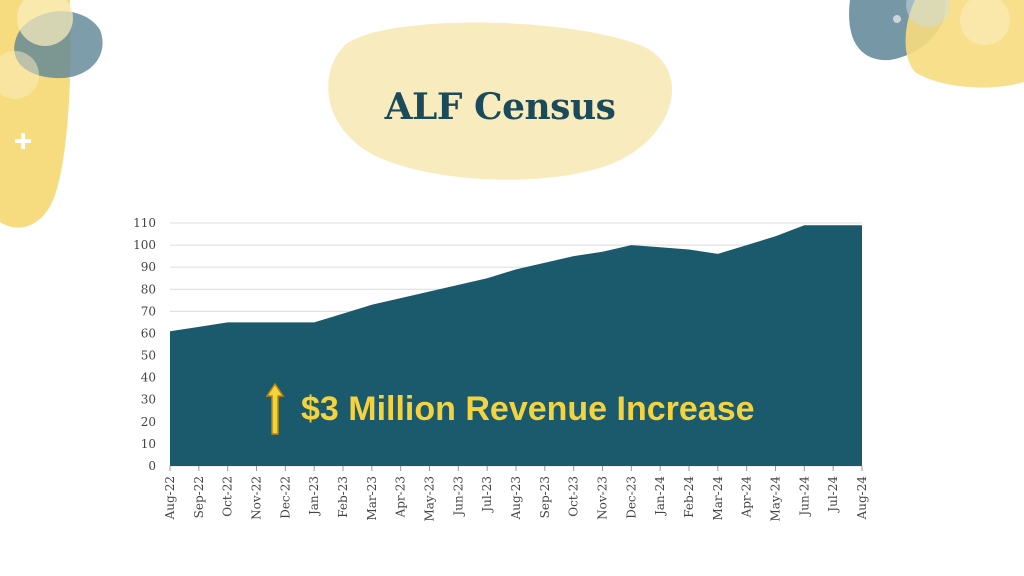  What do you see at coordinates (148, 400) in the screenshot?
I see `y-tick-label: 30` at bounding box center [148, 400].